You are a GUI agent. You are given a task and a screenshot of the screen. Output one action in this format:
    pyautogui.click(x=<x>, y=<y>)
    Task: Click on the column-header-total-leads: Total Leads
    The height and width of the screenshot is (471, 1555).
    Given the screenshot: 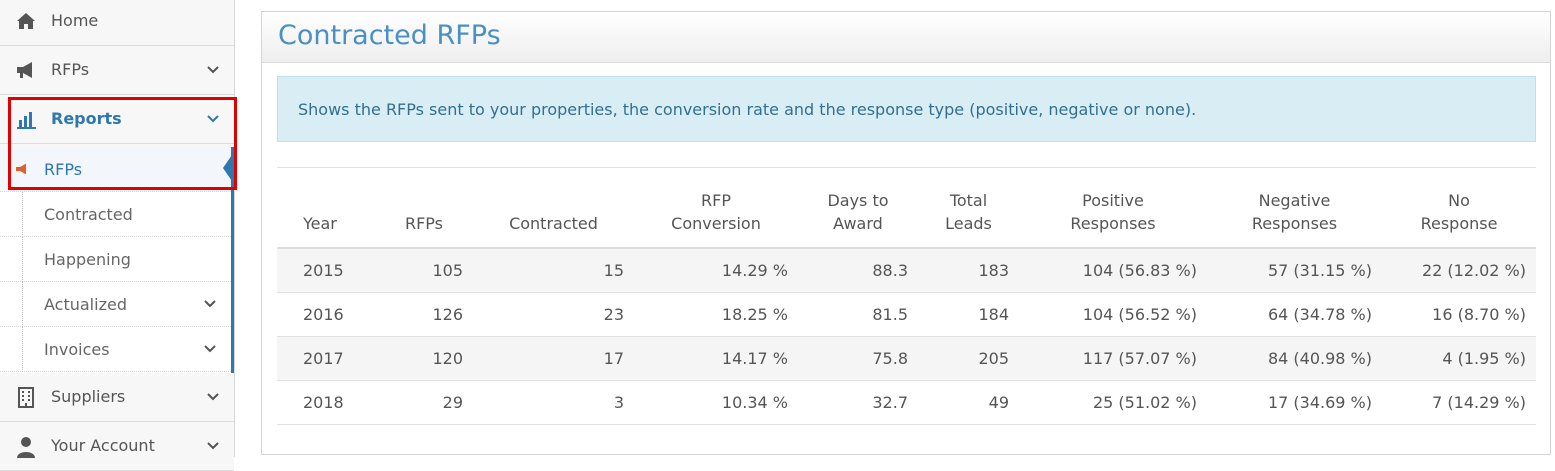 What is the action you would take?
    pyautogui.click(x=968, y=208)
    